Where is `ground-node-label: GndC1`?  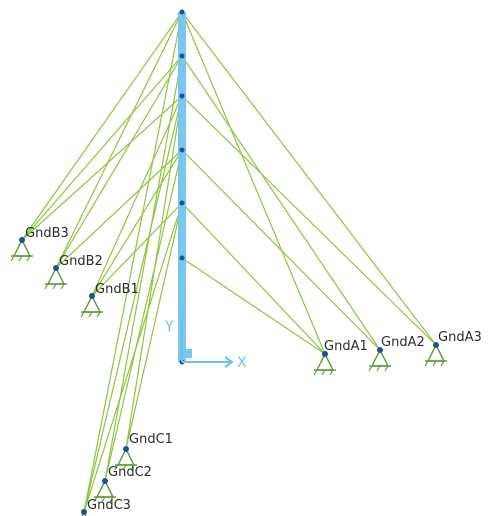 ground-node-label: GndC1 is located at coordinates (151, 439).